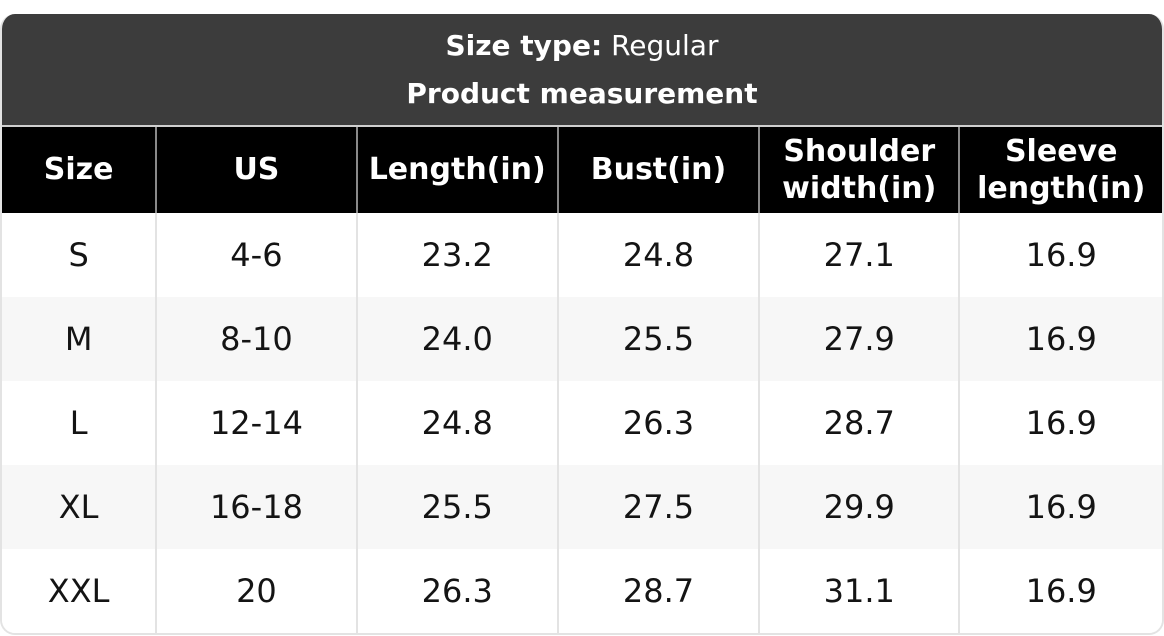 The width and height of the screenshot is (1164, 636). What do you see at coordinates (859, 170) in the screenshot?
I see `column-header-shoulder-width: Shoulder width(in)` at bounding box center [859, 170].